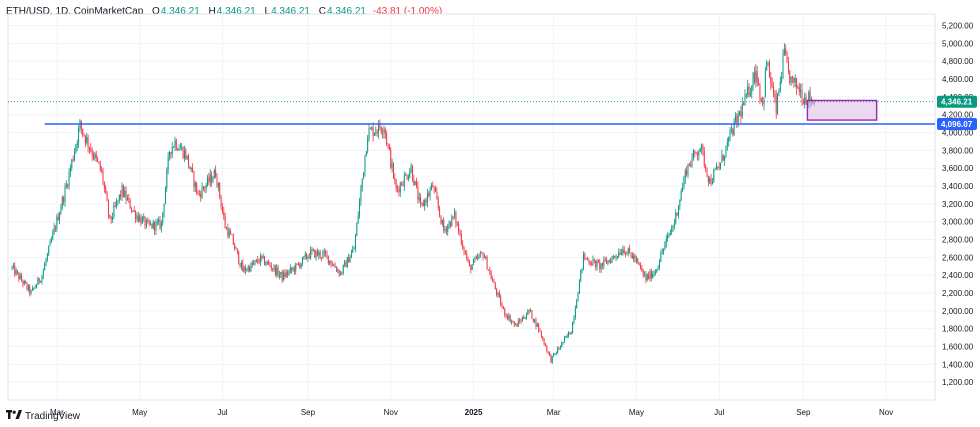 This screenshot has width=980, height=427. I want to click on tradingview-brand: TradingView, so click(43, 416).